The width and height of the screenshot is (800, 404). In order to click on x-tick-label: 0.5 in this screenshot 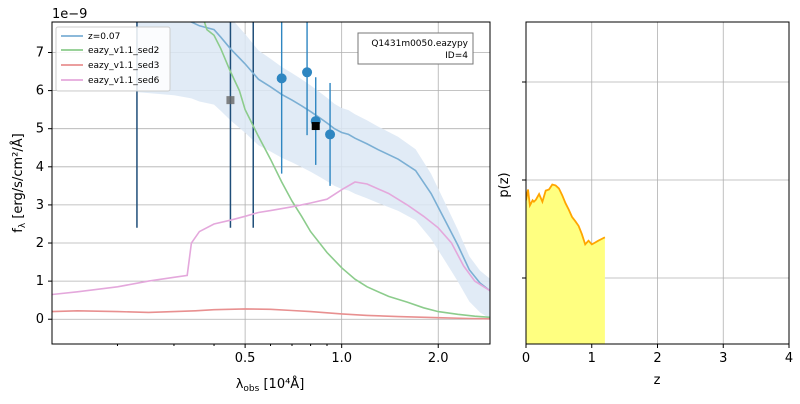, I will do `click(245, 358)`.